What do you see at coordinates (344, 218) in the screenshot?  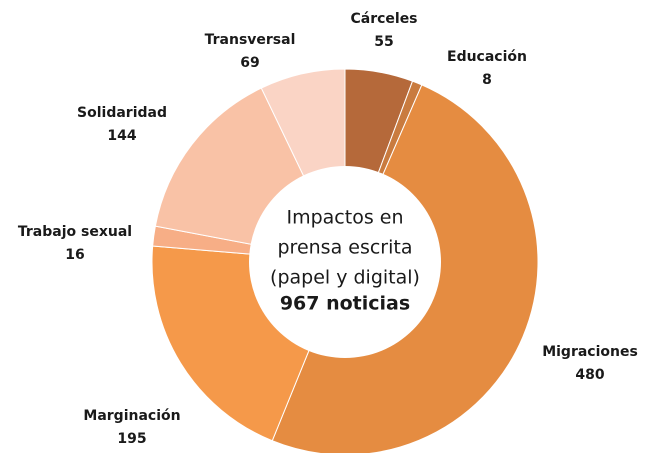 I see `center-text: Impactos en` at bounding box center [344, 218].